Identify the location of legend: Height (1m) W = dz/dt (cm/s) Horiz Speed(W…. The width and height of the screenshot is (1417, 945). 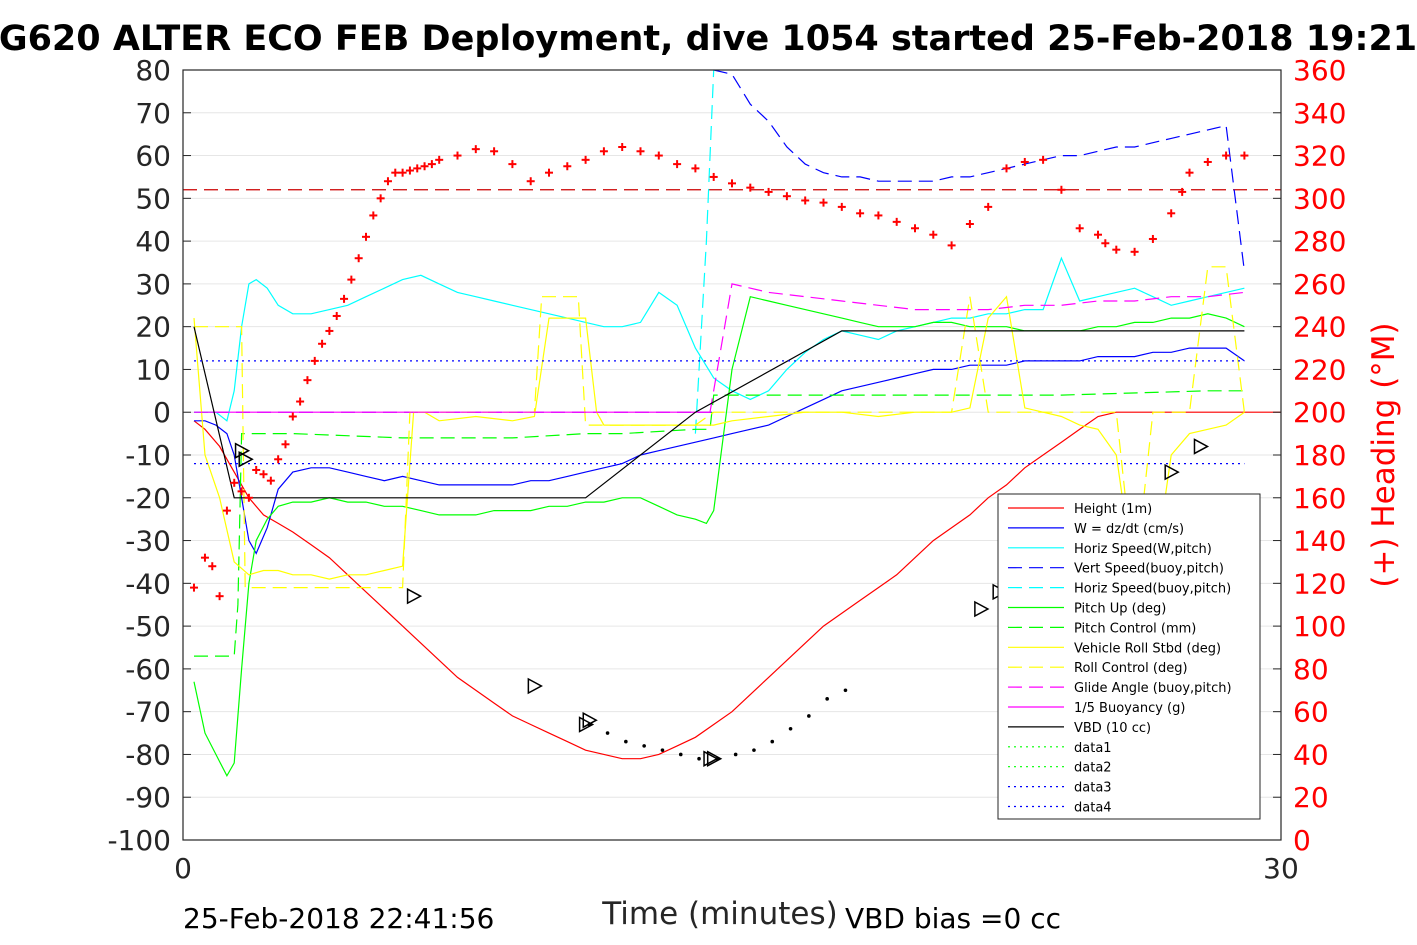
(1129, 656).